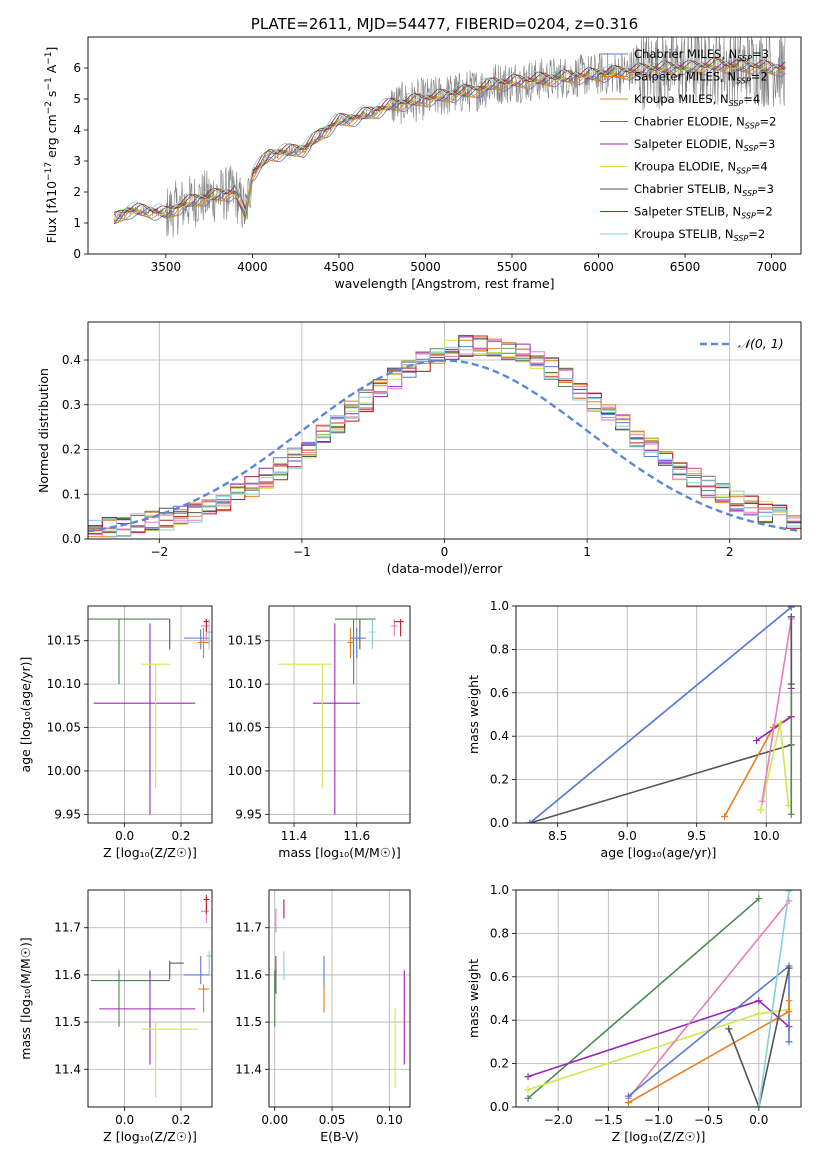 This screenshot has height=1170, width=819. Describe the element at coordinates (742, 343) in the screenshot. I see `legend: 𝒩(0, 1)` at that location.